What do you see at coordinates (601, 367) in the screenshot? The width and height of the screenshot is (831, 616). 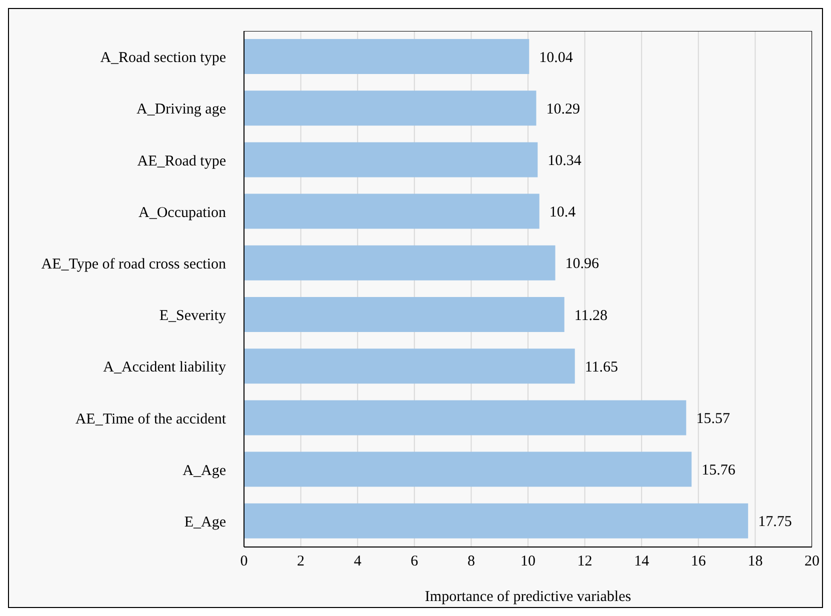 I see `data-label: 11.65` at bounding box center [601, 367].